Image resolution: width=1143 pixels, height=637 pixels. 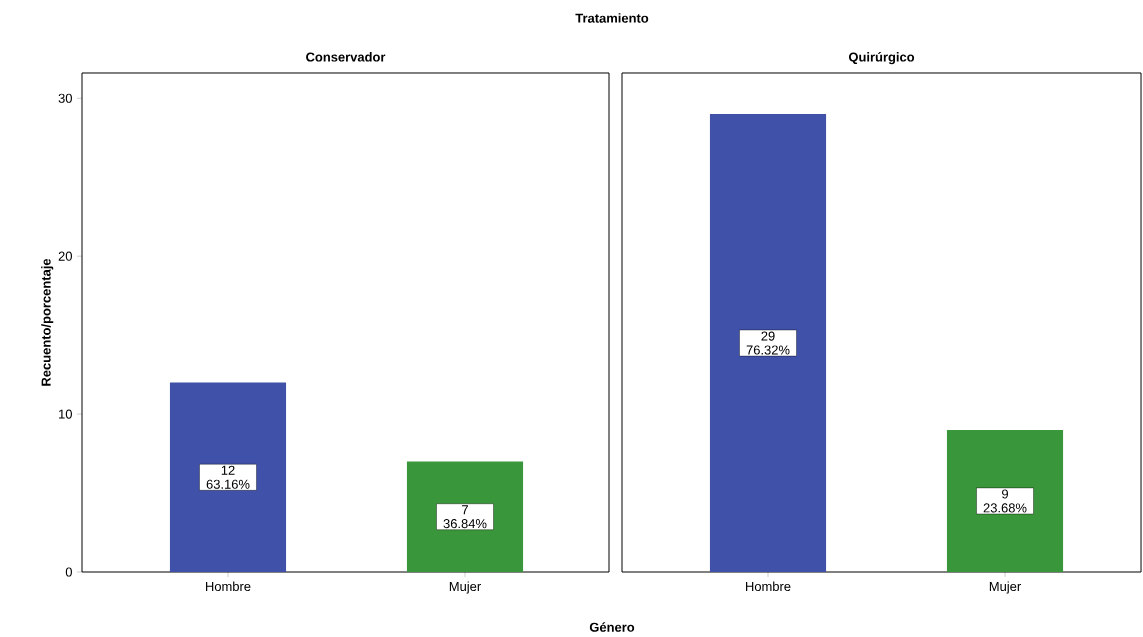 I want to click on data-label: 9 23.68%, so click(x=1005, y=501).